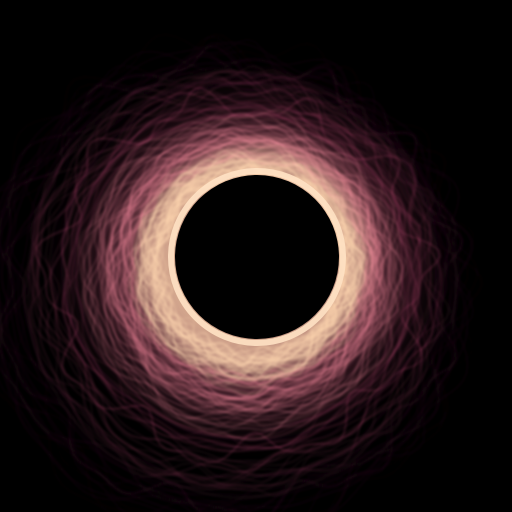 Image resolution: width=512 pixels, height=512 pixels. I want to click on inner-rim, so click(257, 257).